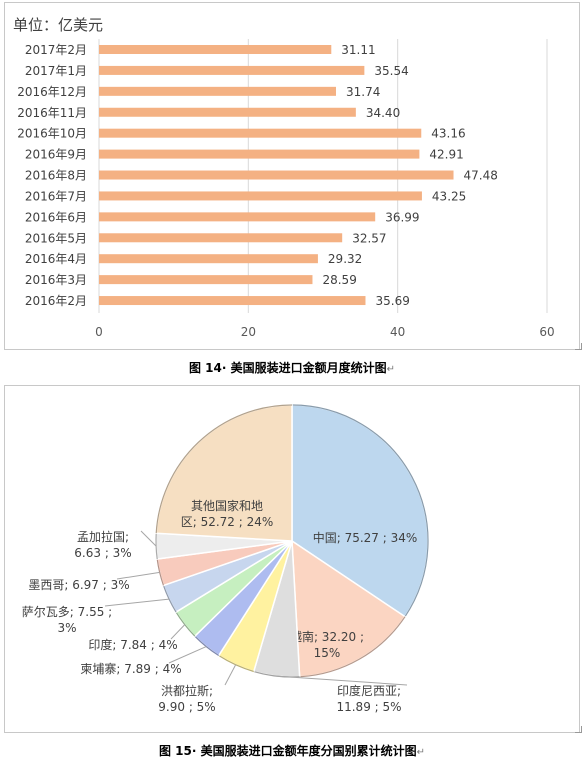 The image size is (584, 761). I want to click on unit-label: 单位：亿美元, so click(58, 25).